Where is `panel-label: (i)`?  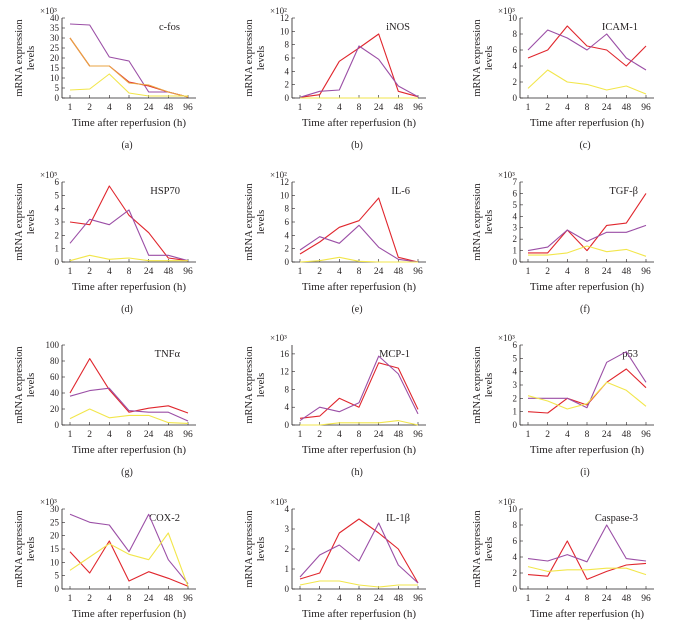 panel-label: (i) is located at coordinates (584, 472).